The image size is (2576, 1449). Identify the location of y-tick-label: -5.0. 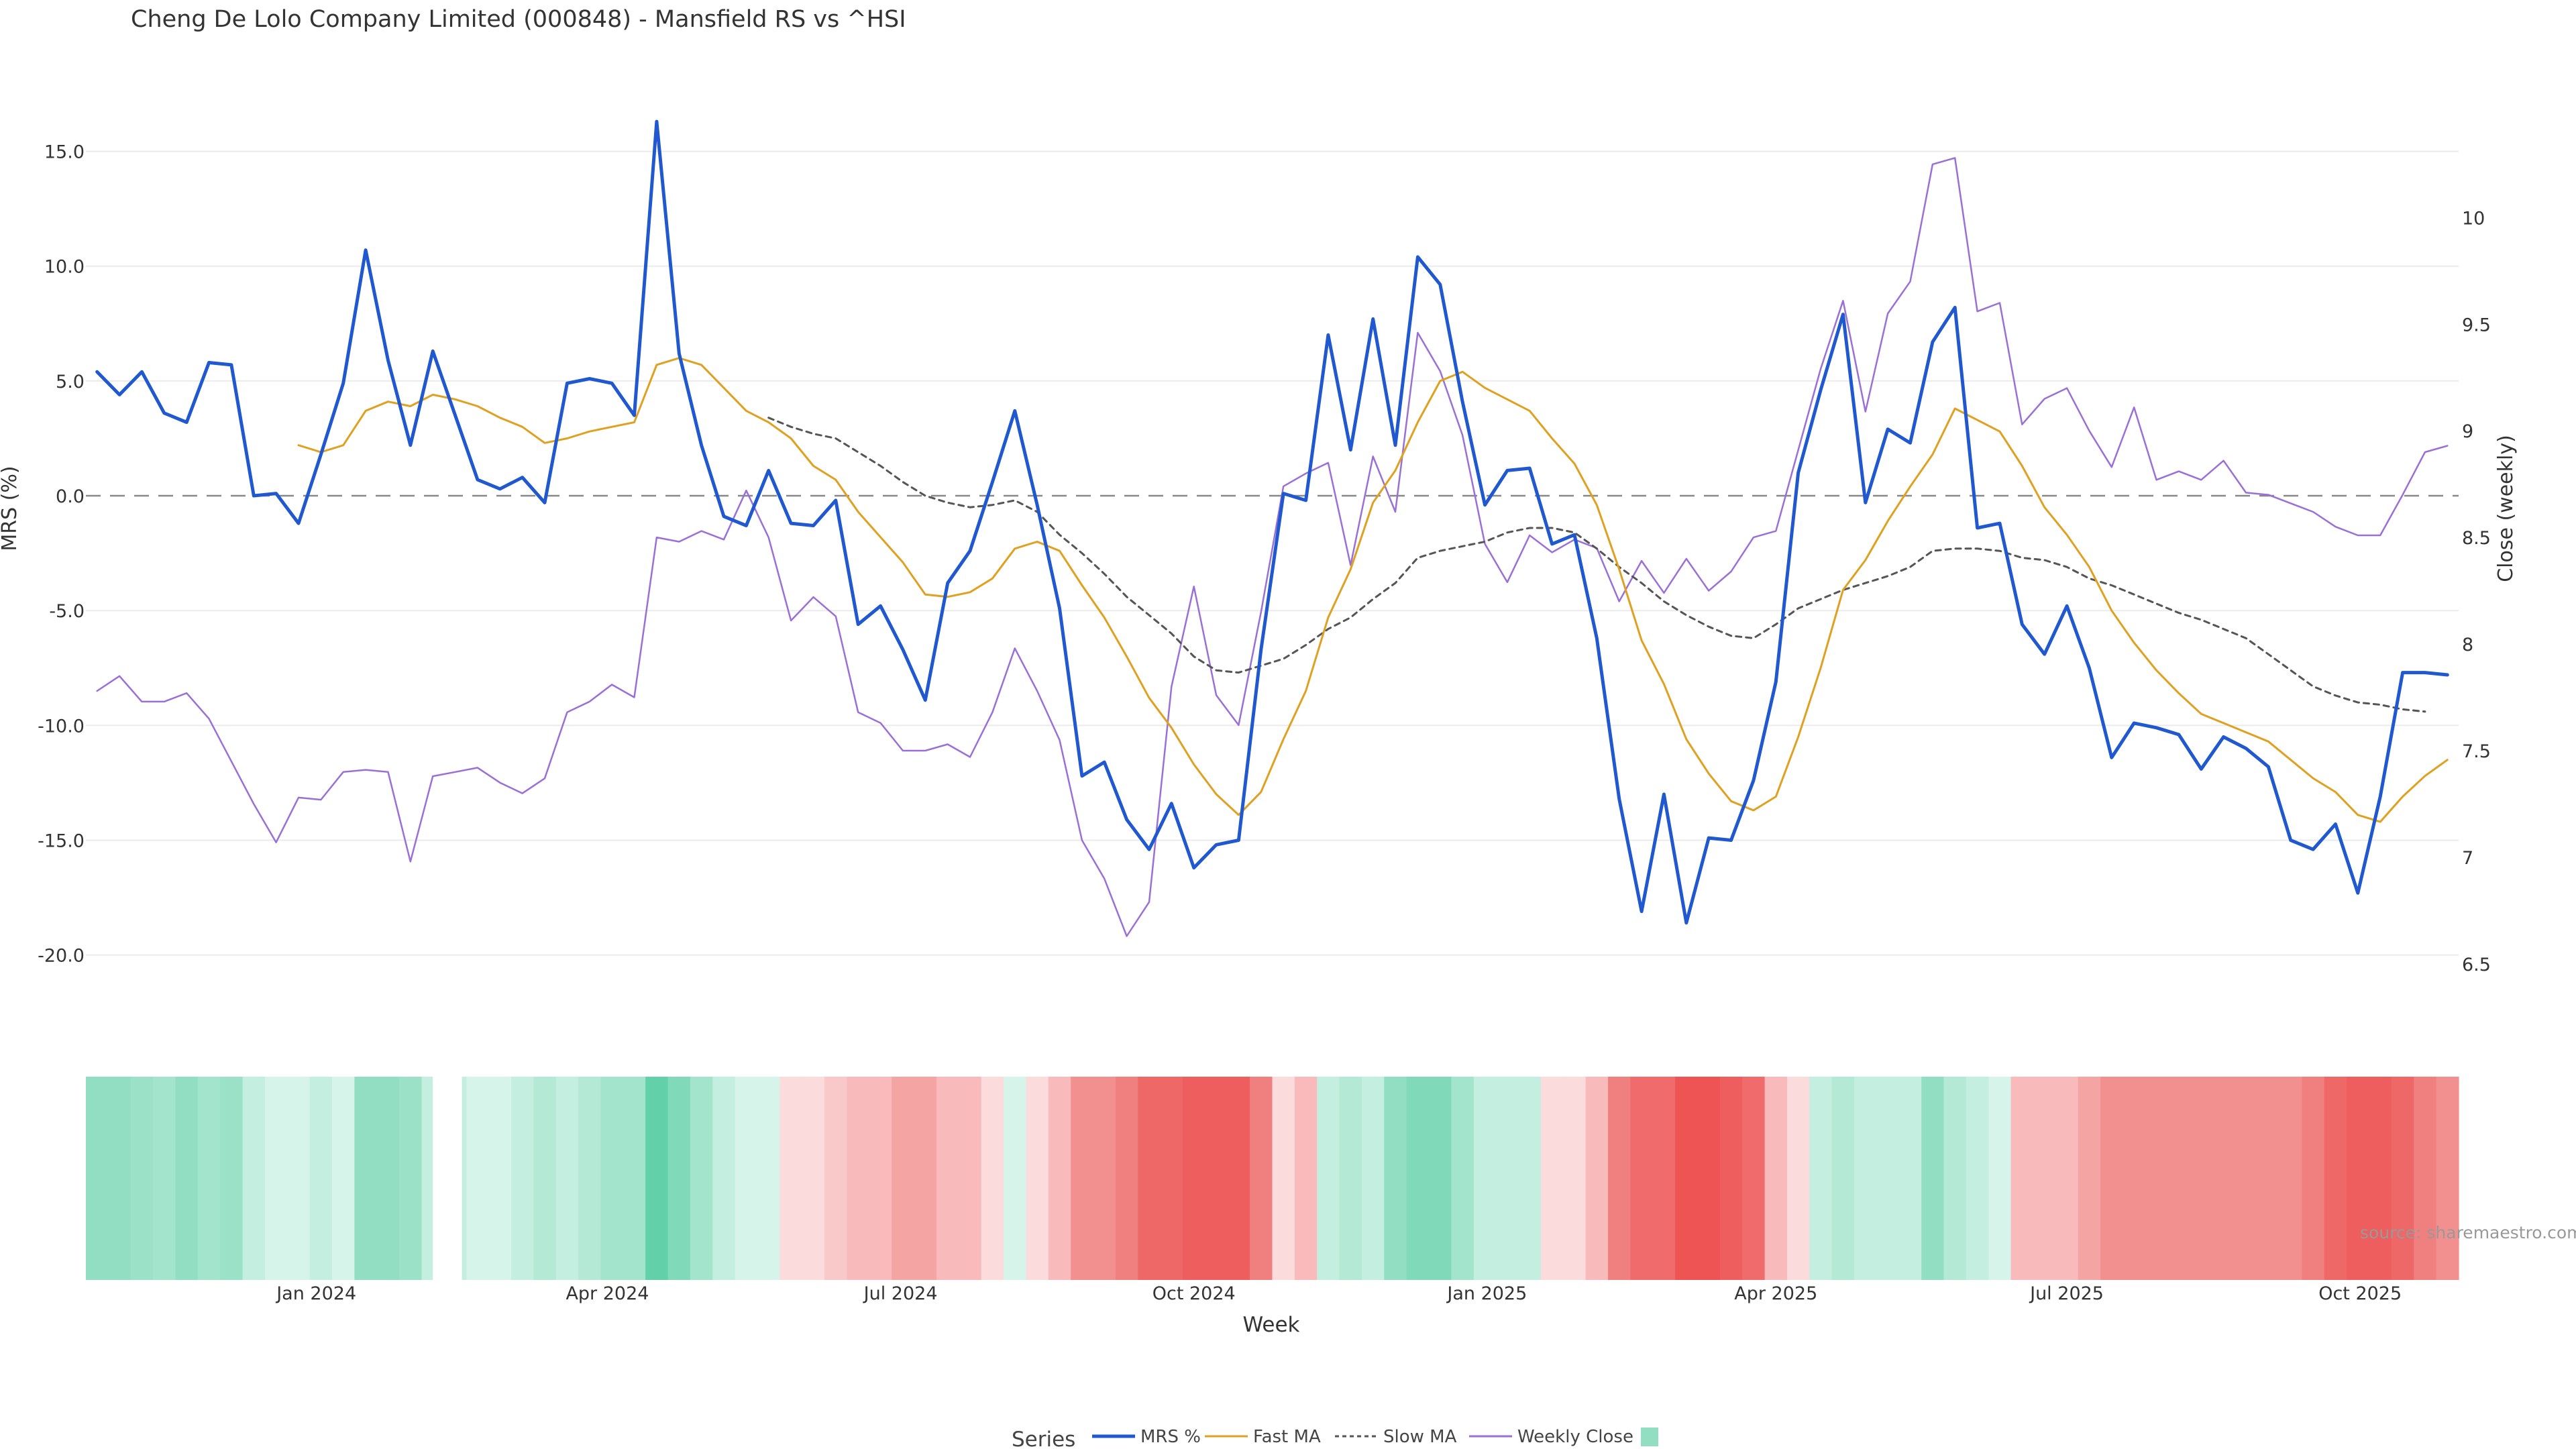
(67, 611).